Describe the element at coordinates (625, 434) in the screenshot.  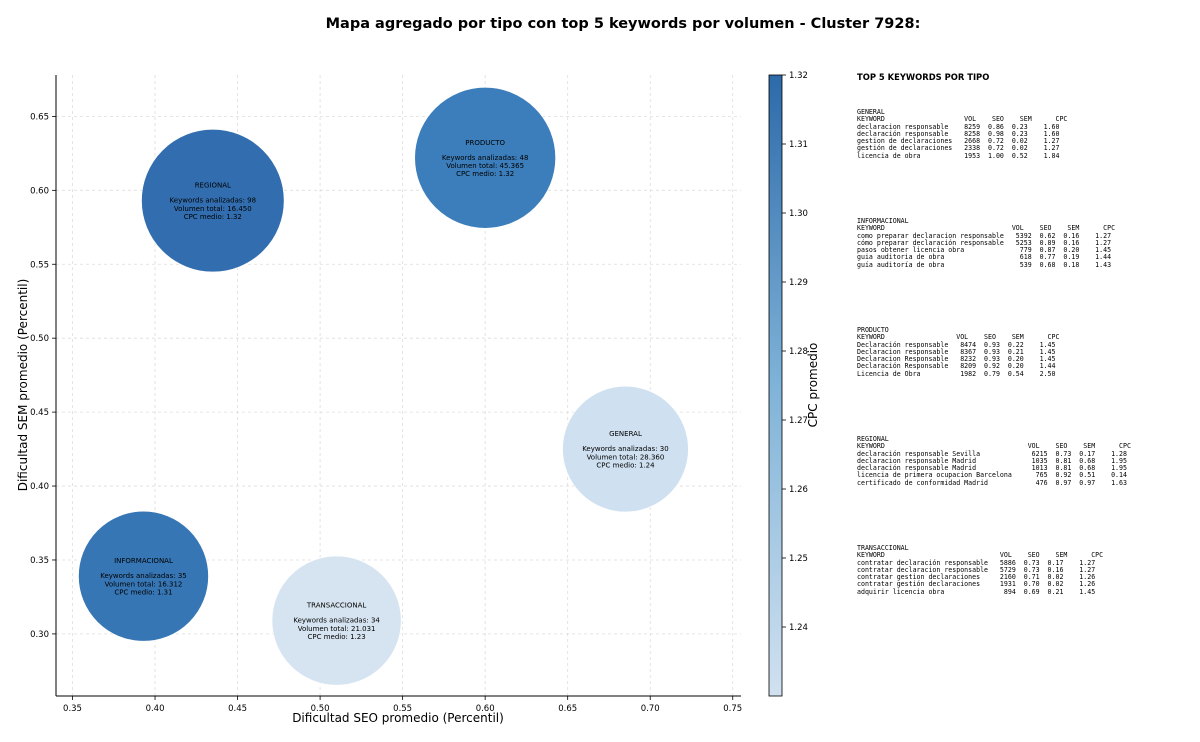
I see `bubble-label: GENERAL` at that location.